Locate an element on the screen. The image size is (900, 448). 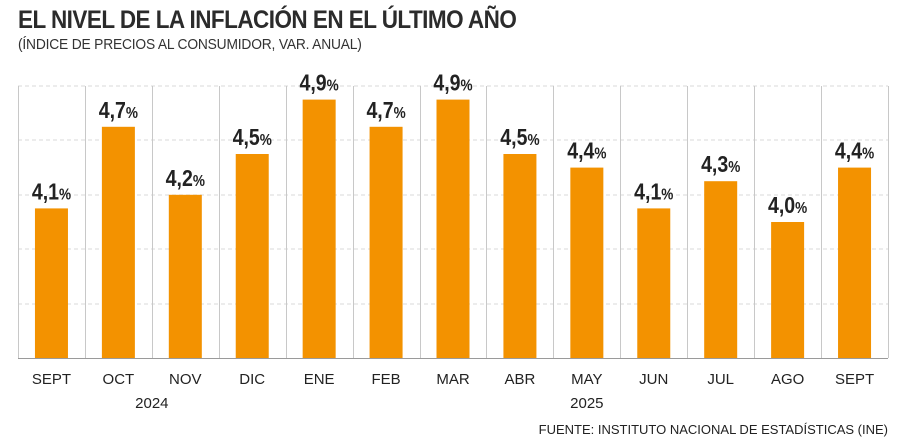
category-label: AGO is located at coordinates (787, 379).